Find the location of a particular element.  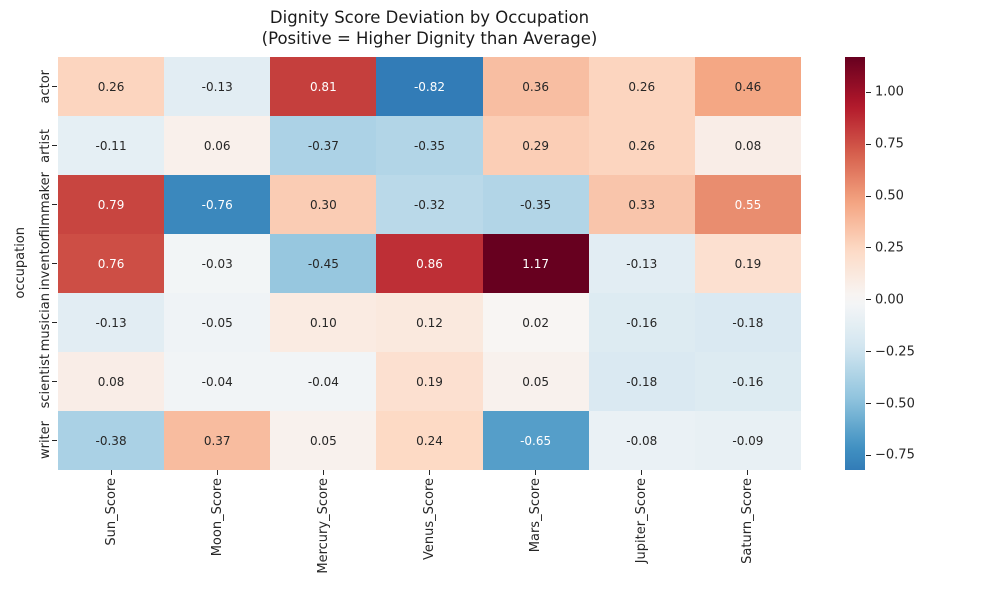

colorbar-gradient is located at coordinates (855, 263).